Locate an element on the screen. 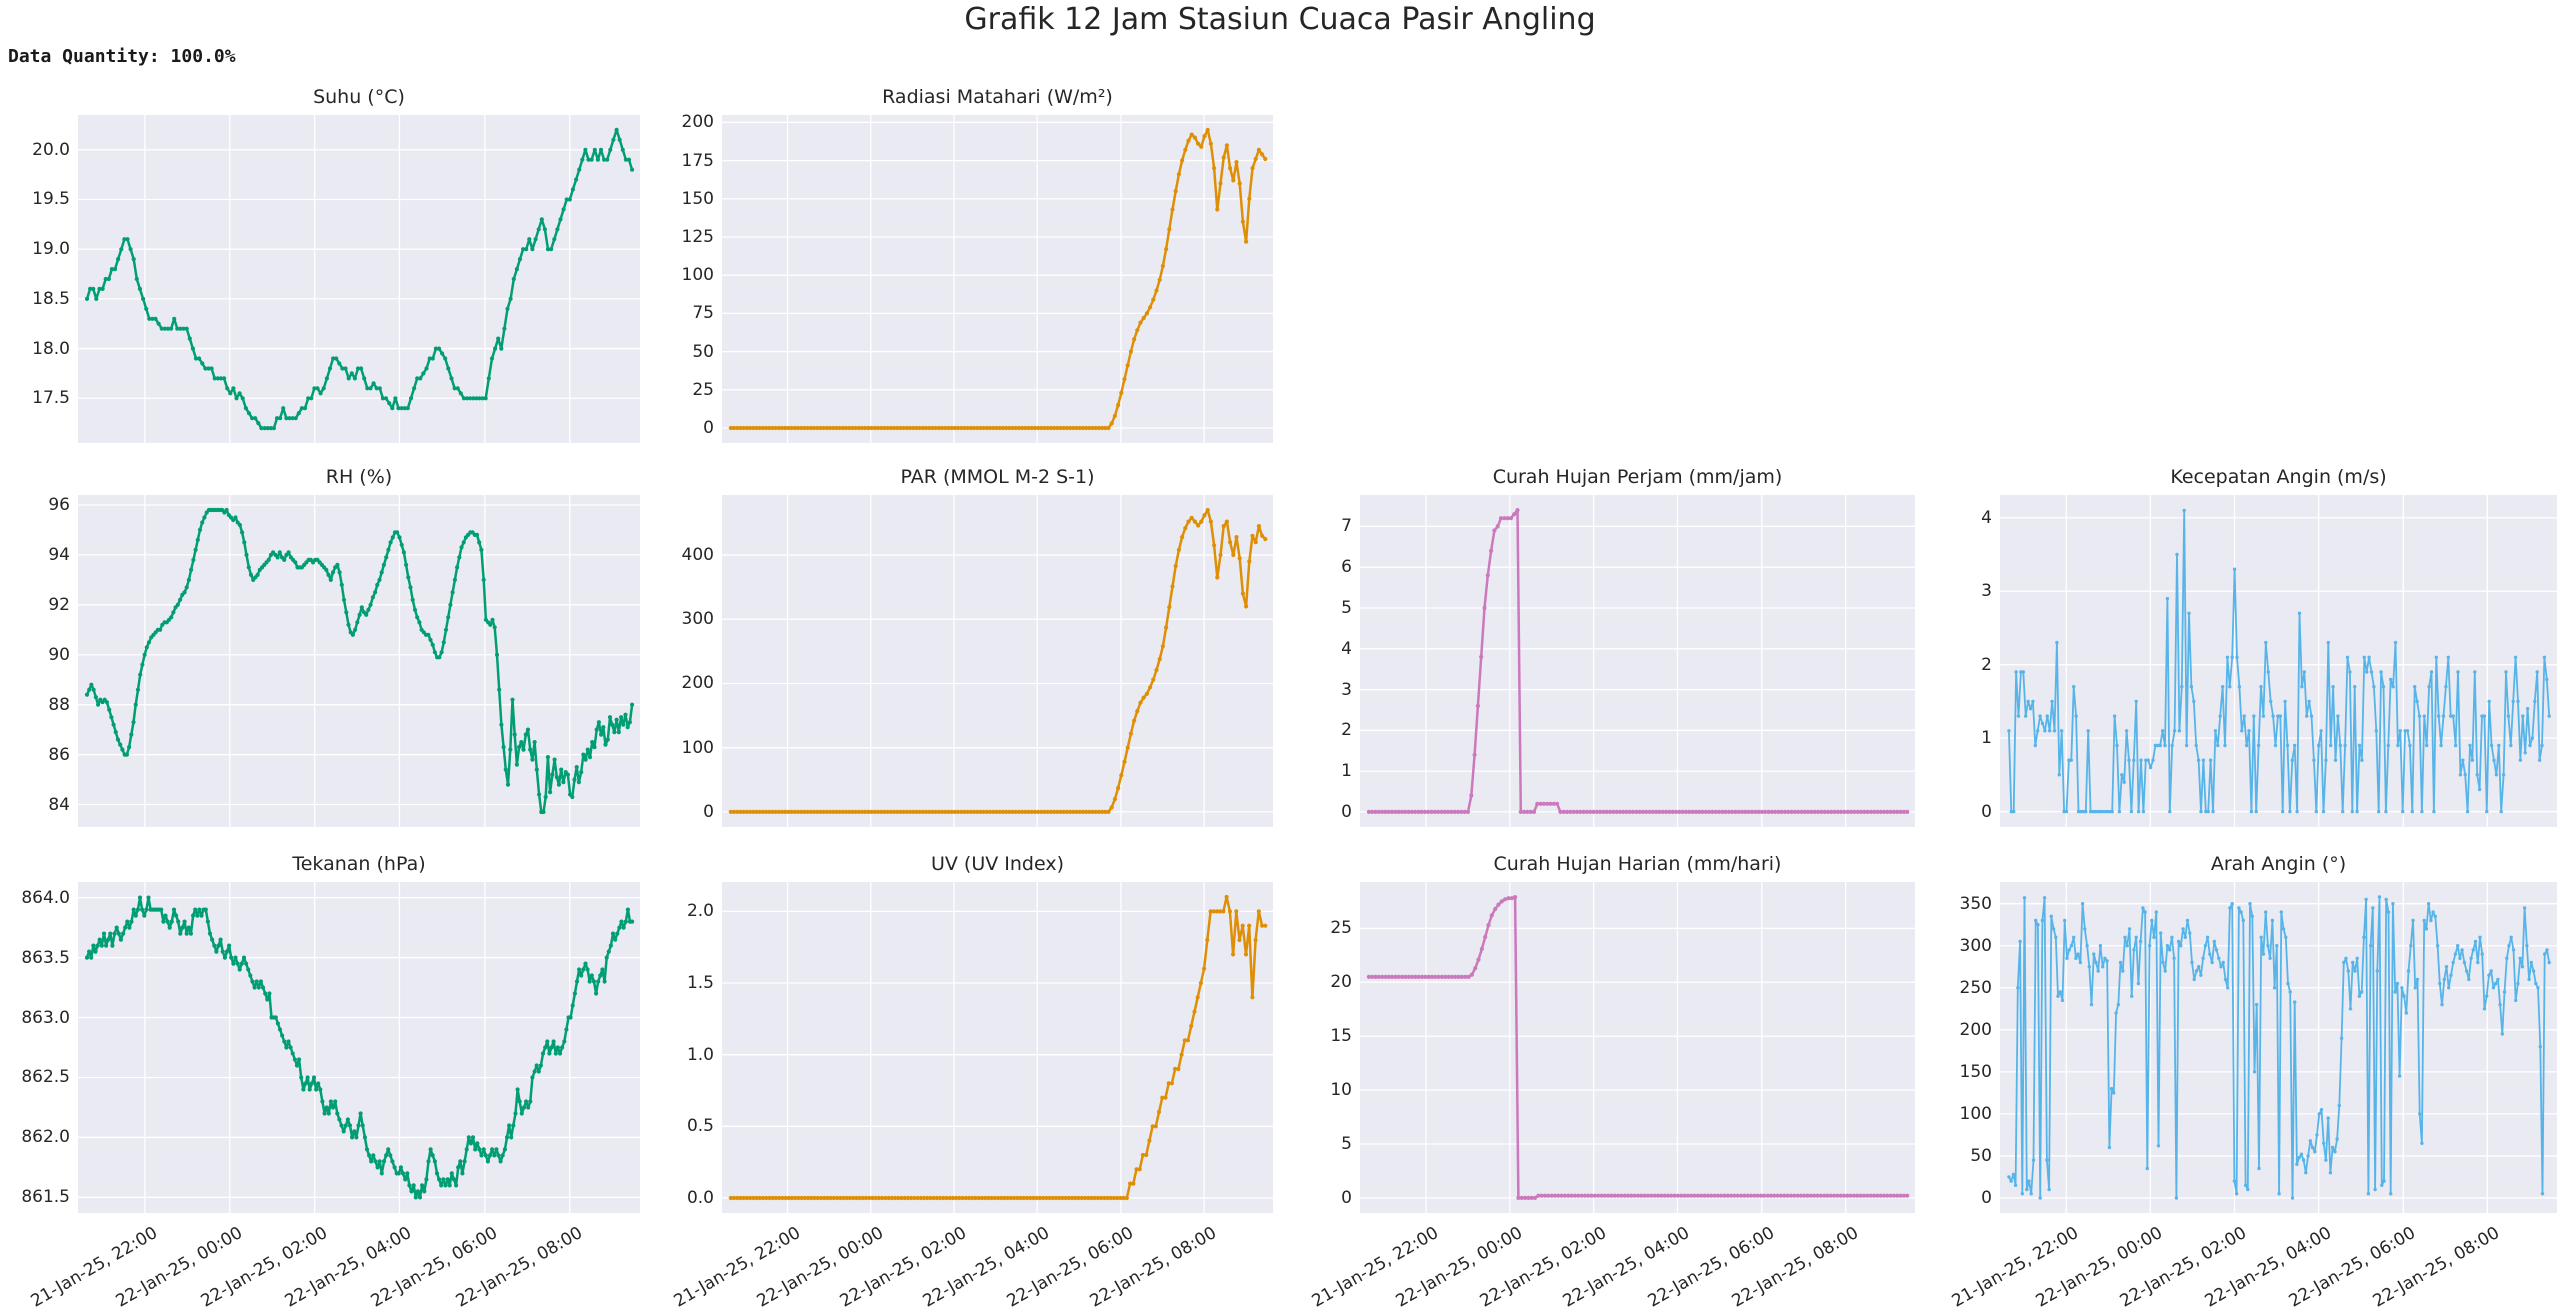 This screenshot has width=2560, height=1312. chart-svg-hujan_perjam is located at coordinates (1637, 661).